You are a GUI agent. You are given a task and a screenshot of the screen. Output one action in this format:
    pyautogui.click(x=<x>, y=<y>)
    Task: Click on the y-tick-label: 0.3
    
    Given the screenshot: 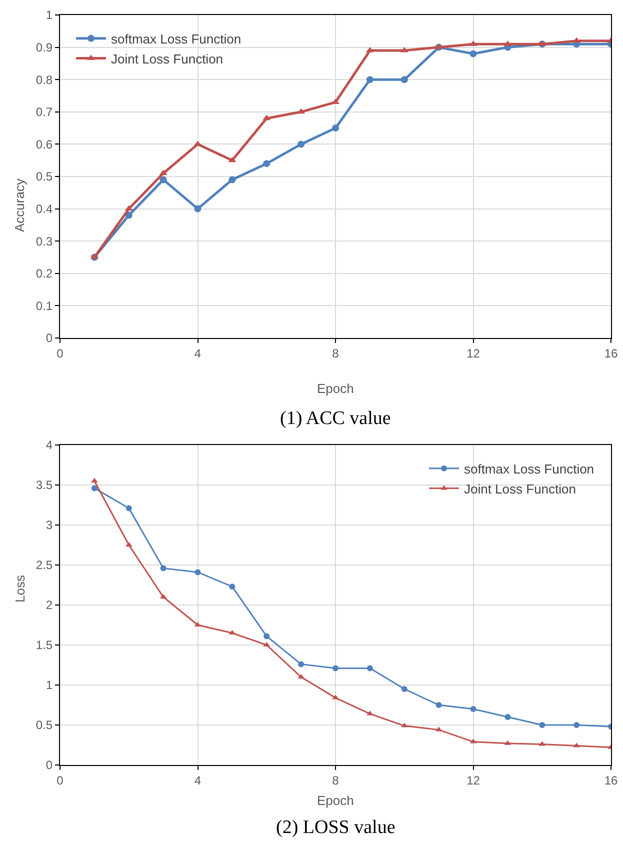 What is the action you would take?
    pyautogui.click(x=44, y=241)
    